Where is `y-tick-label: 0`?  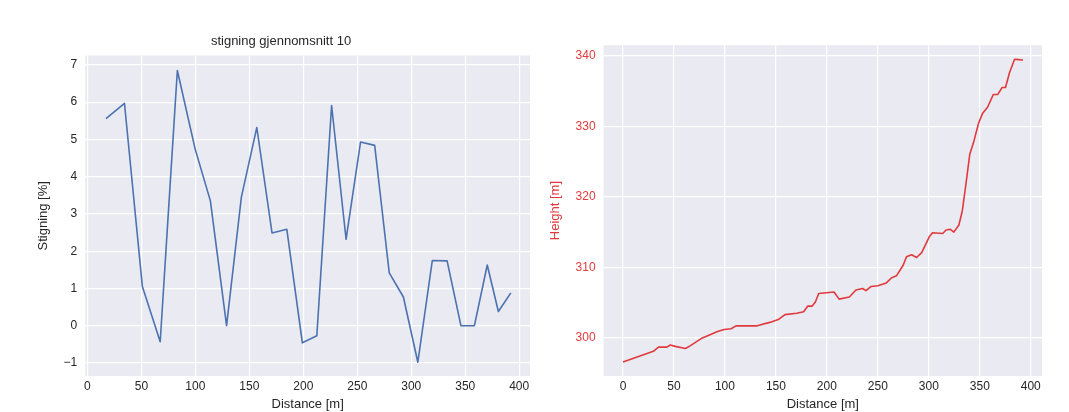
y-tick-label: 0 is located at coordinates (74, 325).